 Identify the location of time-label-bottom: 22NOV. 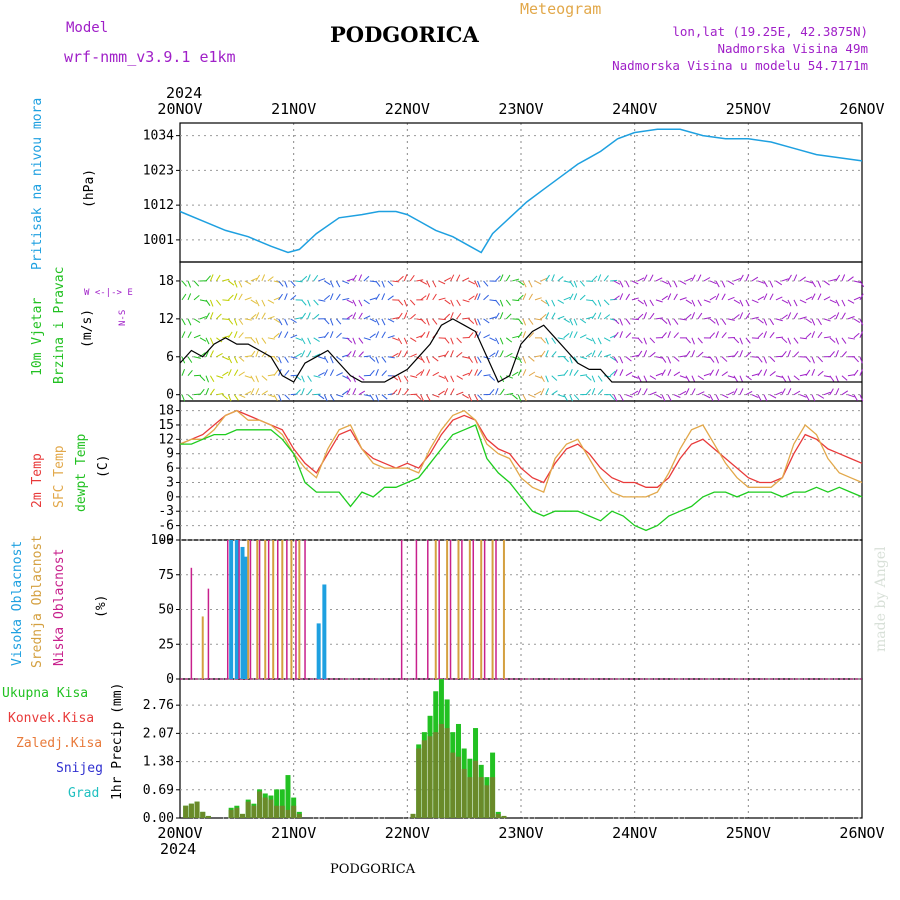
(407, 833).